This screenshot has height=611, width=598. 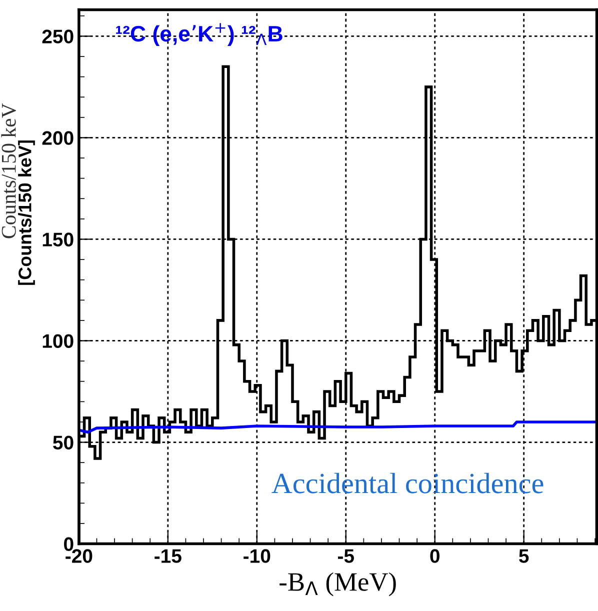 What do you see at coordinates (79, 556) in the screenshot?
I see `x-tick-label: -20` at bounding box center [79, 556].